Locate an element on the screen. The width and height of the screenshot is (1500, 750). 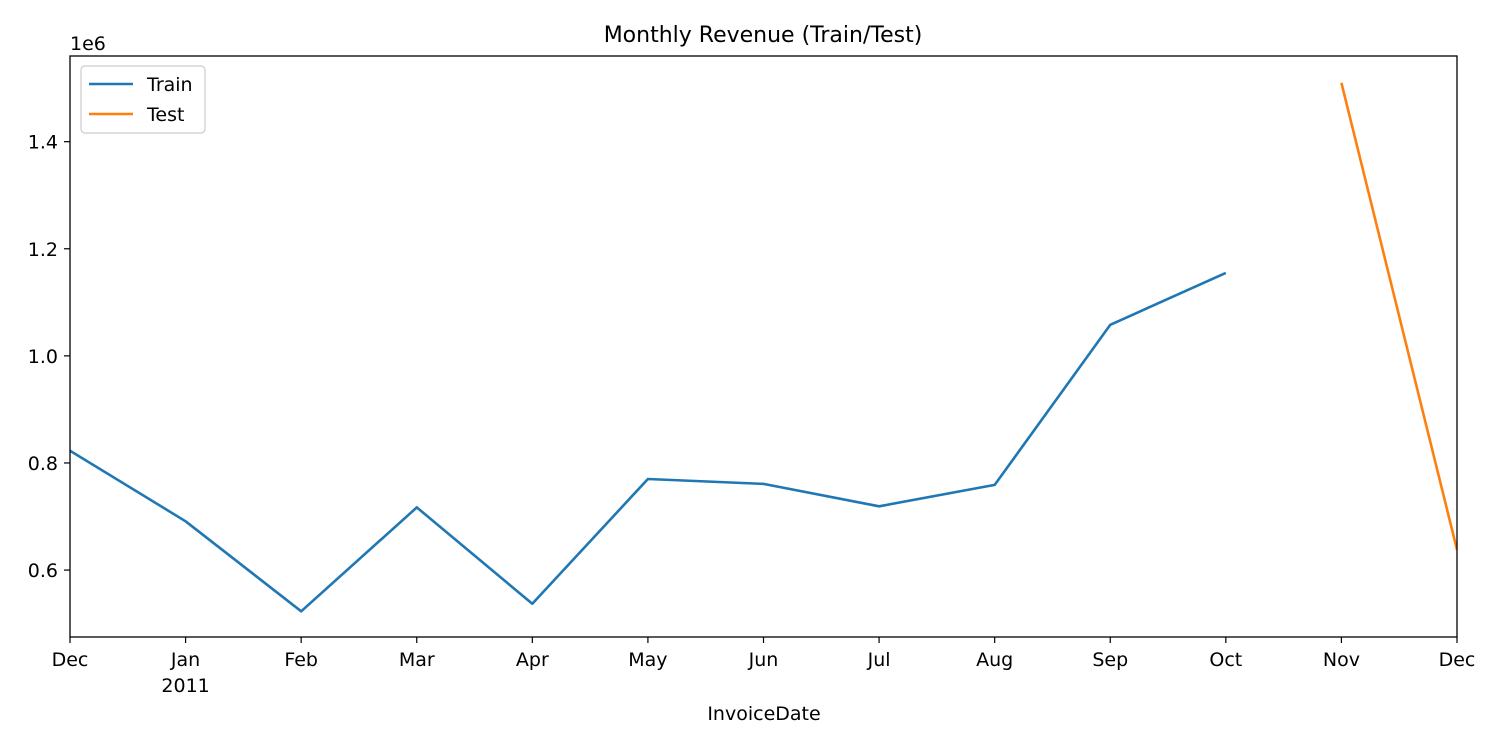
x-tick-label: May is located at coordinates (647, 660).